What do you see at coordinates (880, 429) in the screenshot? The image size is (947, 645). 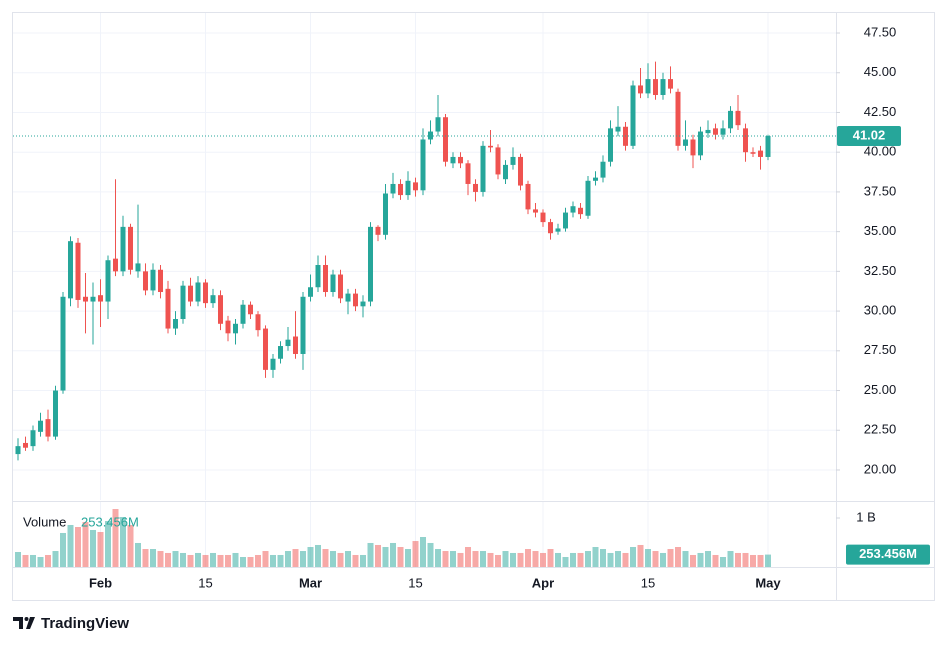 I see `y-tick-label: 22.50` at bounding box center [880, 429].